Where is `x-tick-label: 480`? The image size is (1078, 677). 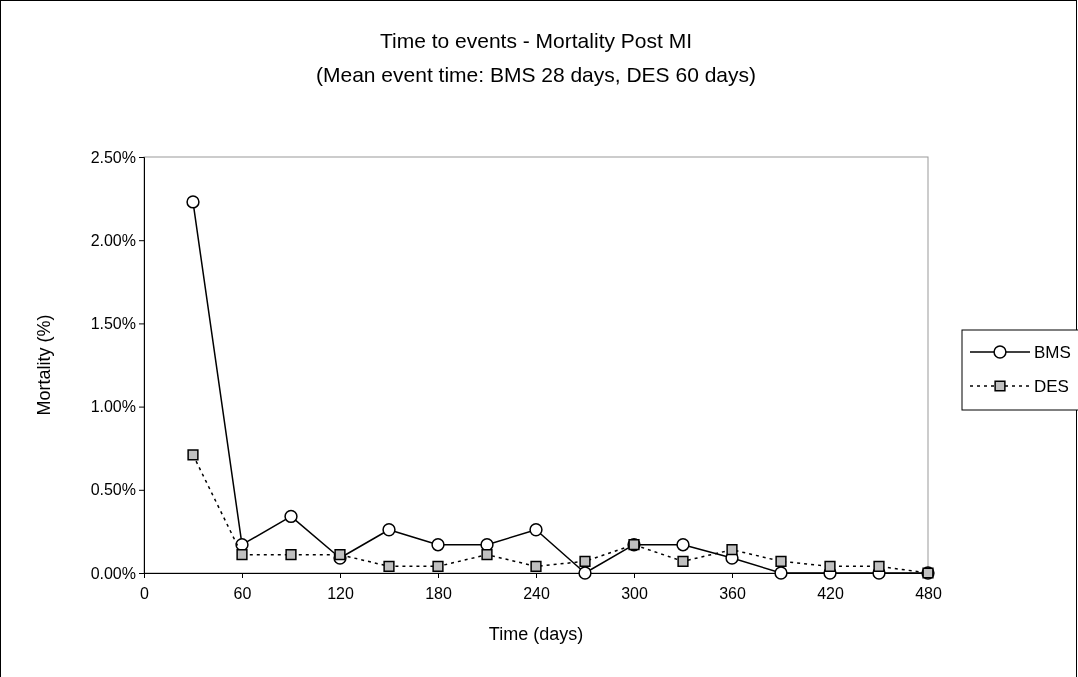
x-tick-label: 480 is located at coordinates (928, 593).